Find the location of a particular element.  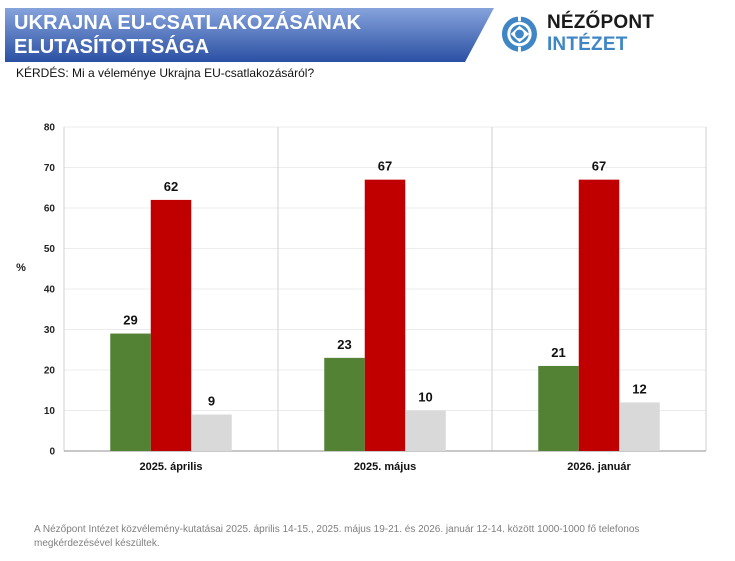

data-label: 9 is located at coordinates (211, 401).